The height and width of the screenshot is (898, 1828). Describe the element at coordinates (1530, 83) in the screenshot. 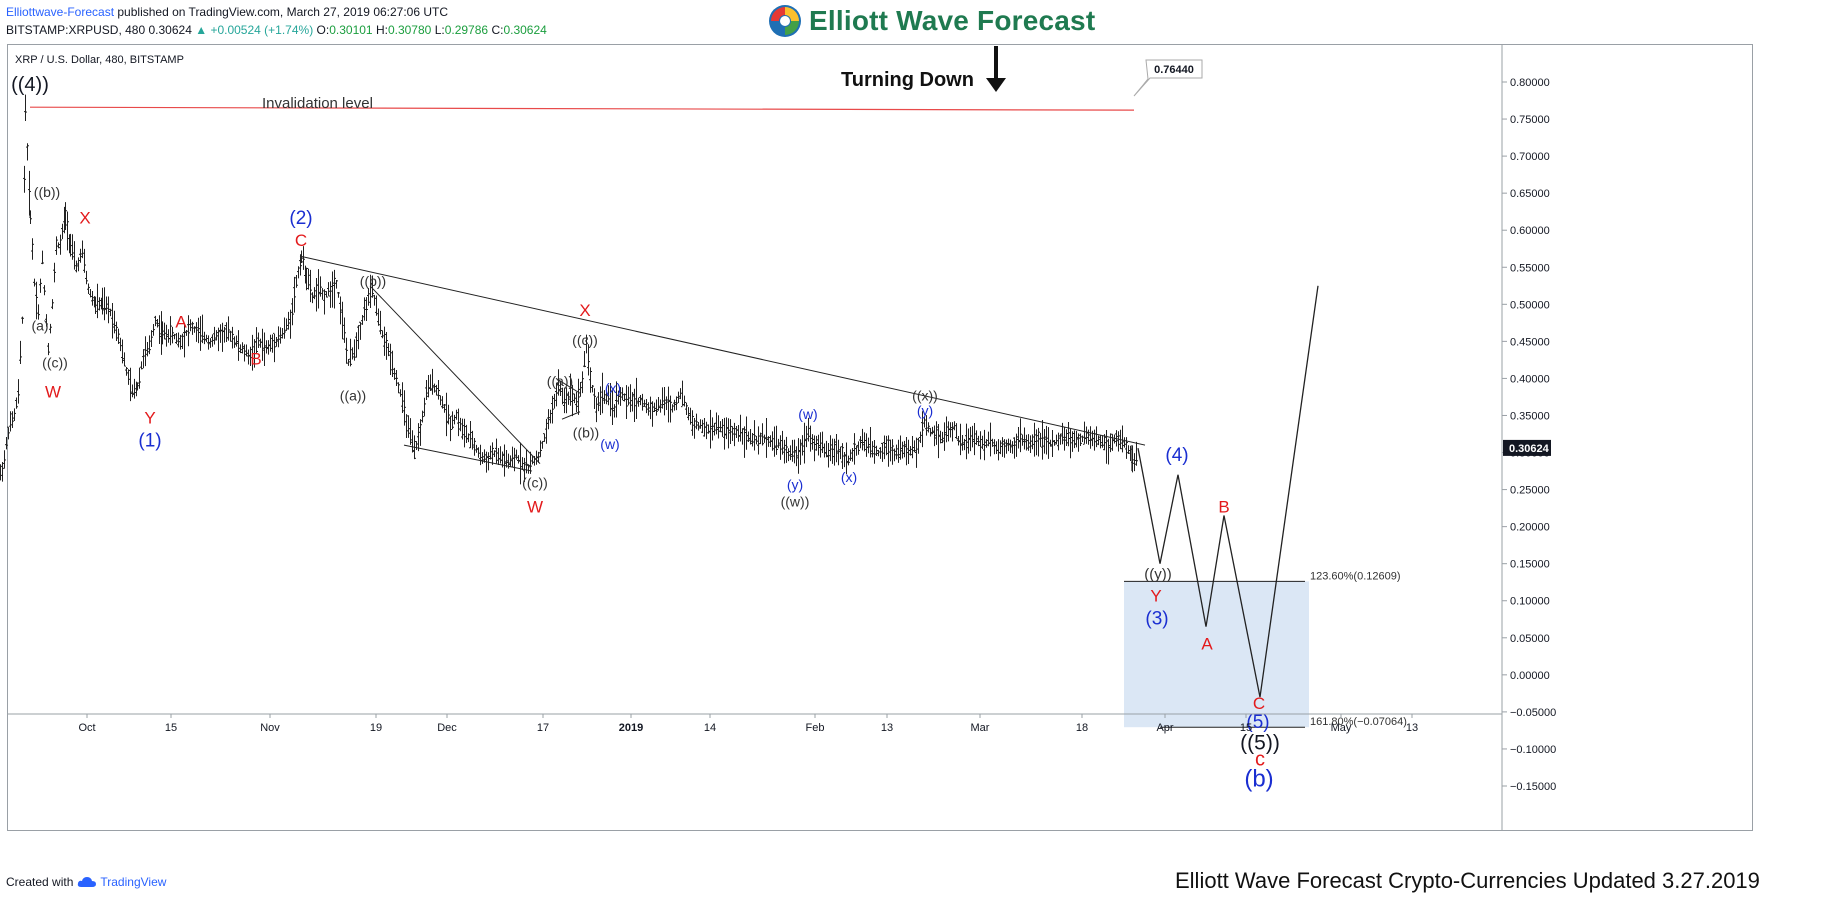

I see `y-tick-label: 0.80000` at that location.